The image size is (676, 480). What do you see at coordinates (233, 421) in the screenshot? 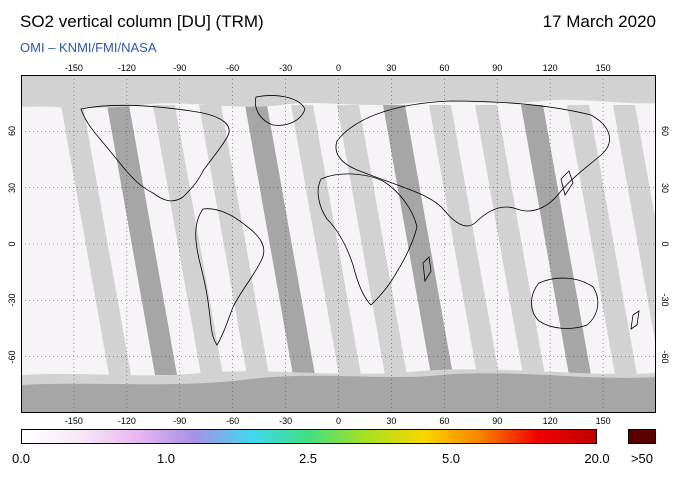
I see `bottom-lon-tick: -60` at bounding box center [233, 421].